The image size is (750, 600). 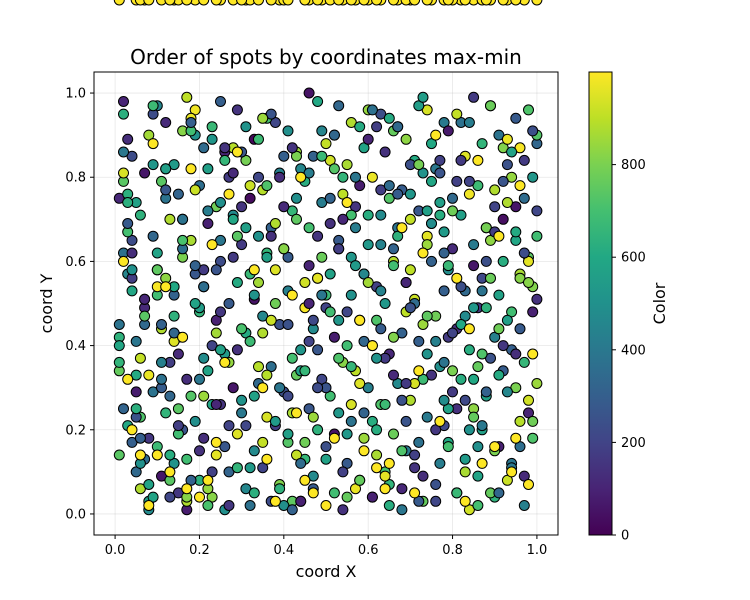 I want to click on colorbar-label: Color, so click(x=659, y=303).